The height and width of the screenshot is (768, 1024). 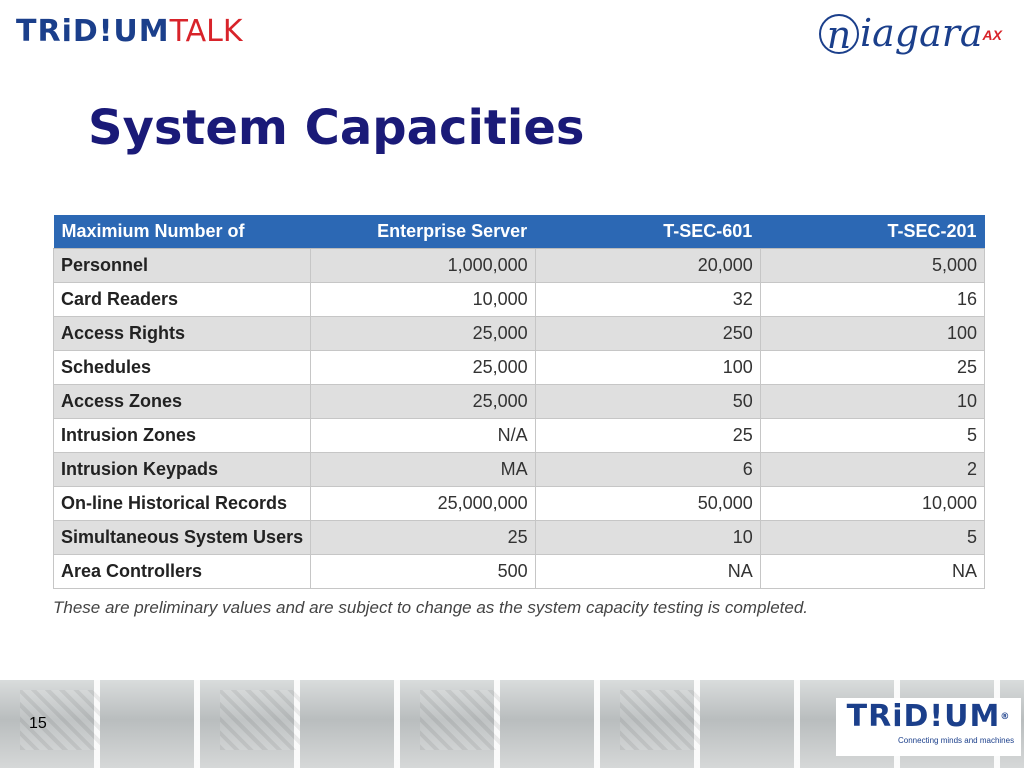 I want to click on column-header: Maximium Number of, so click(x=182, y=232).